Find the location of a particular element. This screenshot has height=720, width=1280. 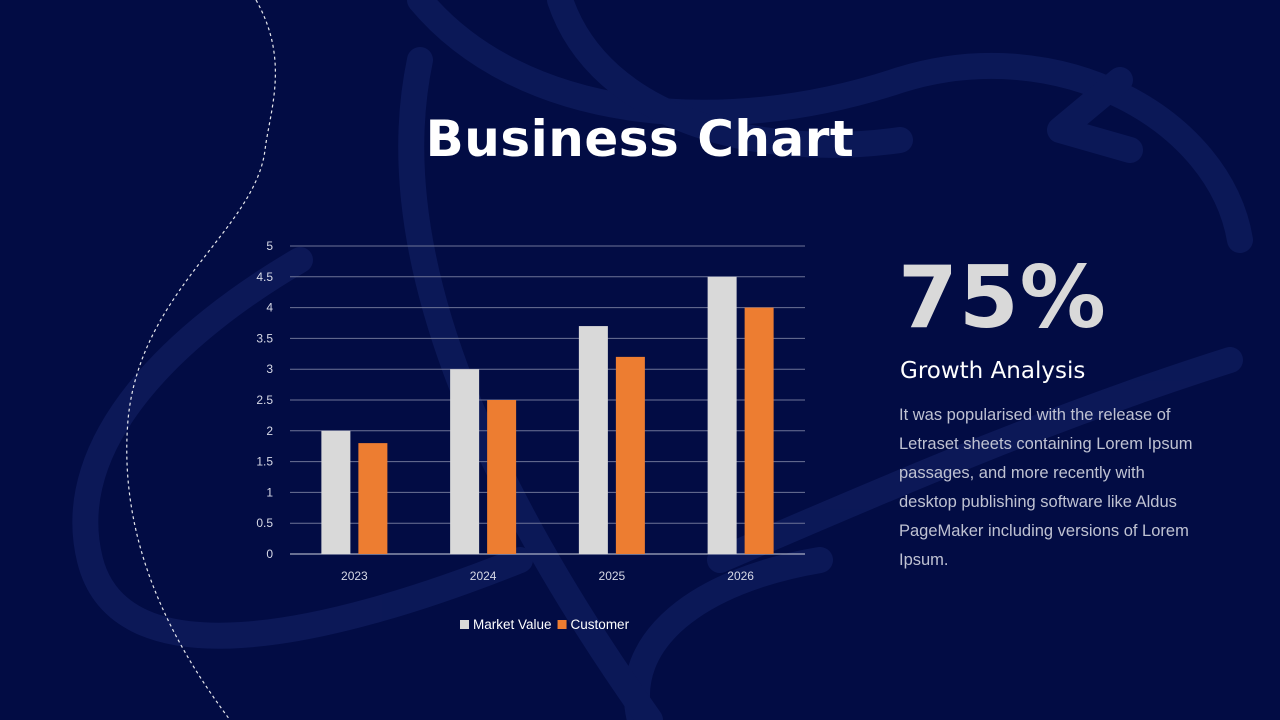

y-tick-label: 0.5 is located at coordinates (264, 523).